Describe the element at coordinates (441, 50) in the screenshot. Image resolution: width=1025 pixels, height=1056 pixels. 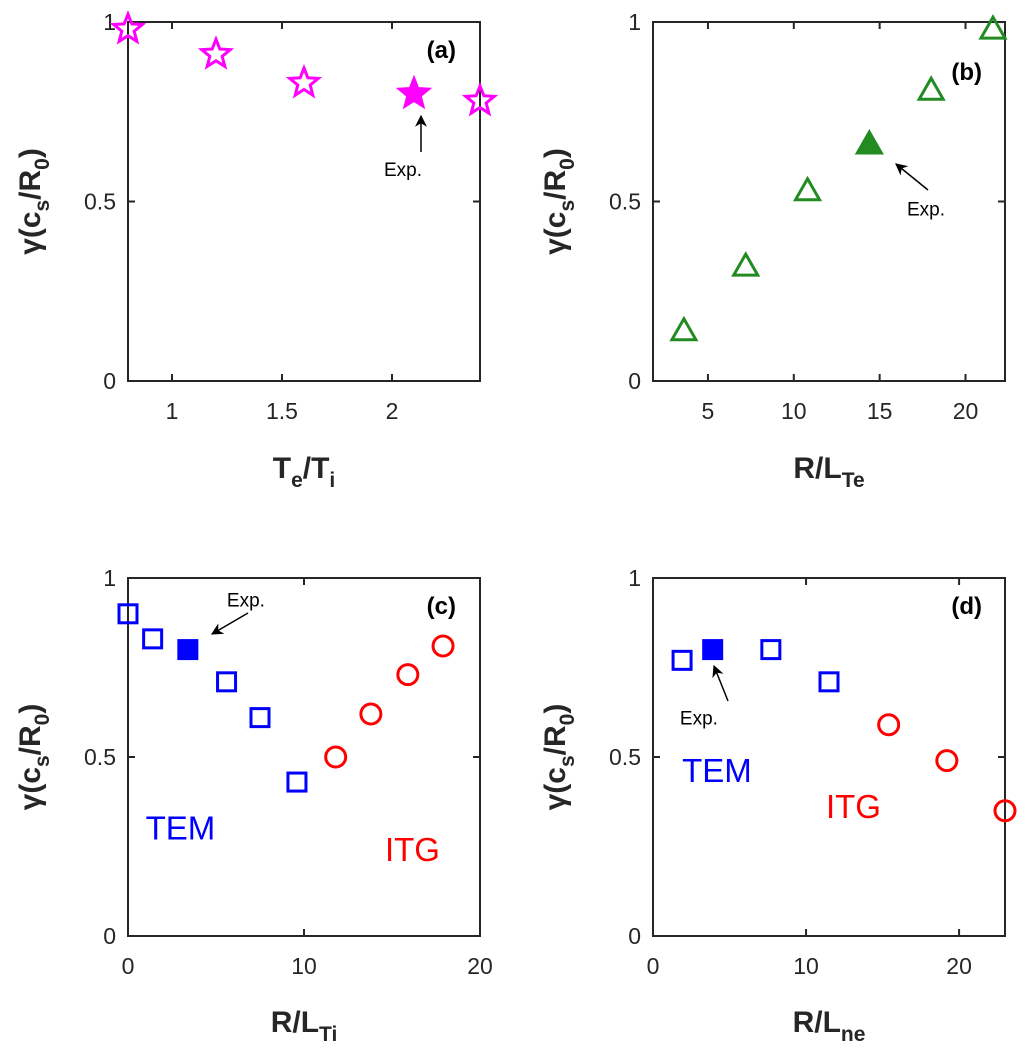
I see `panel-label: (a)` at that location.